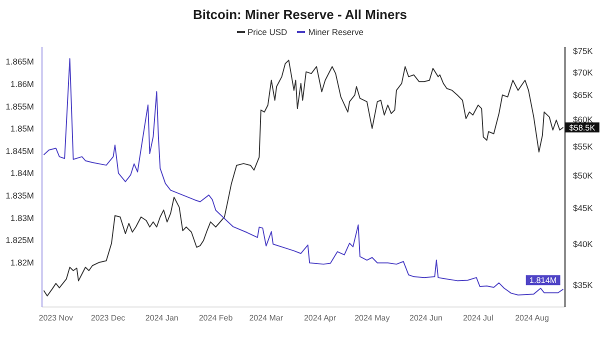  What do you see at coordinates (583, 208) in the screenshot?
I see `y2-tick-label: $45K` at bounding box center [583, 208].